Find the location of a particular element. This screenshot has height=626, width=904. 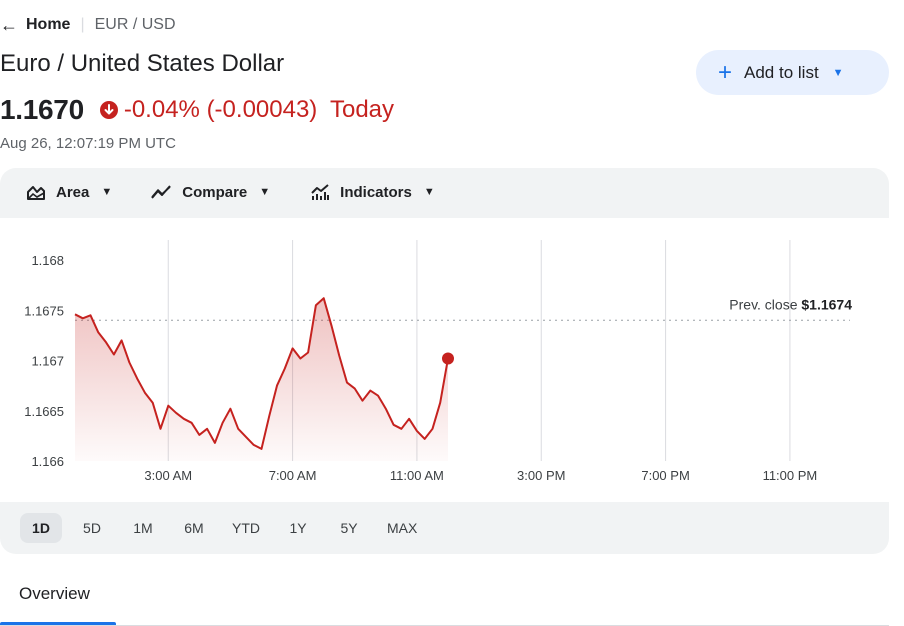

y-axis-tick-label: 1.167 is located at coordinates (47, 361).